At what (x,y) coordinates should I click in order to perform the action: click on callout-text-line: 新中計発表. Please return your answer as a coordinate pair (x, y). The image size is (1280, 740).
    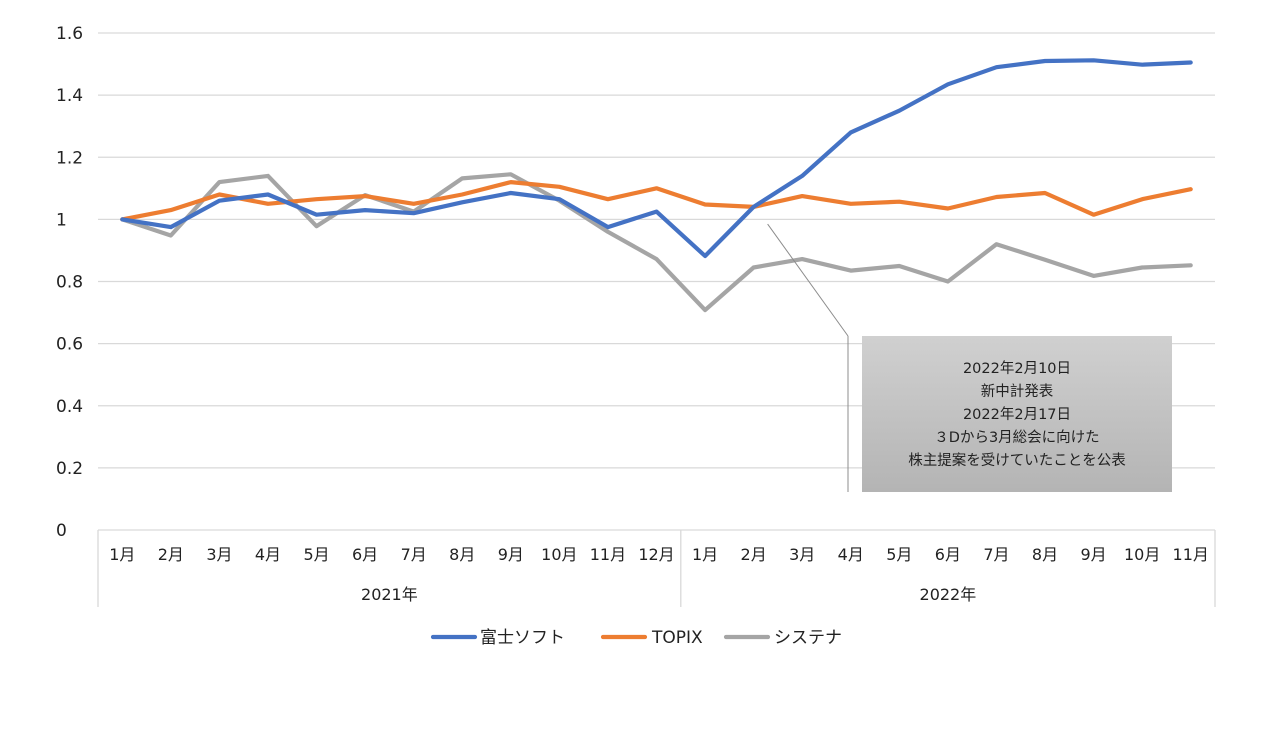
    Looking at the image, I should click on (1017, 391).